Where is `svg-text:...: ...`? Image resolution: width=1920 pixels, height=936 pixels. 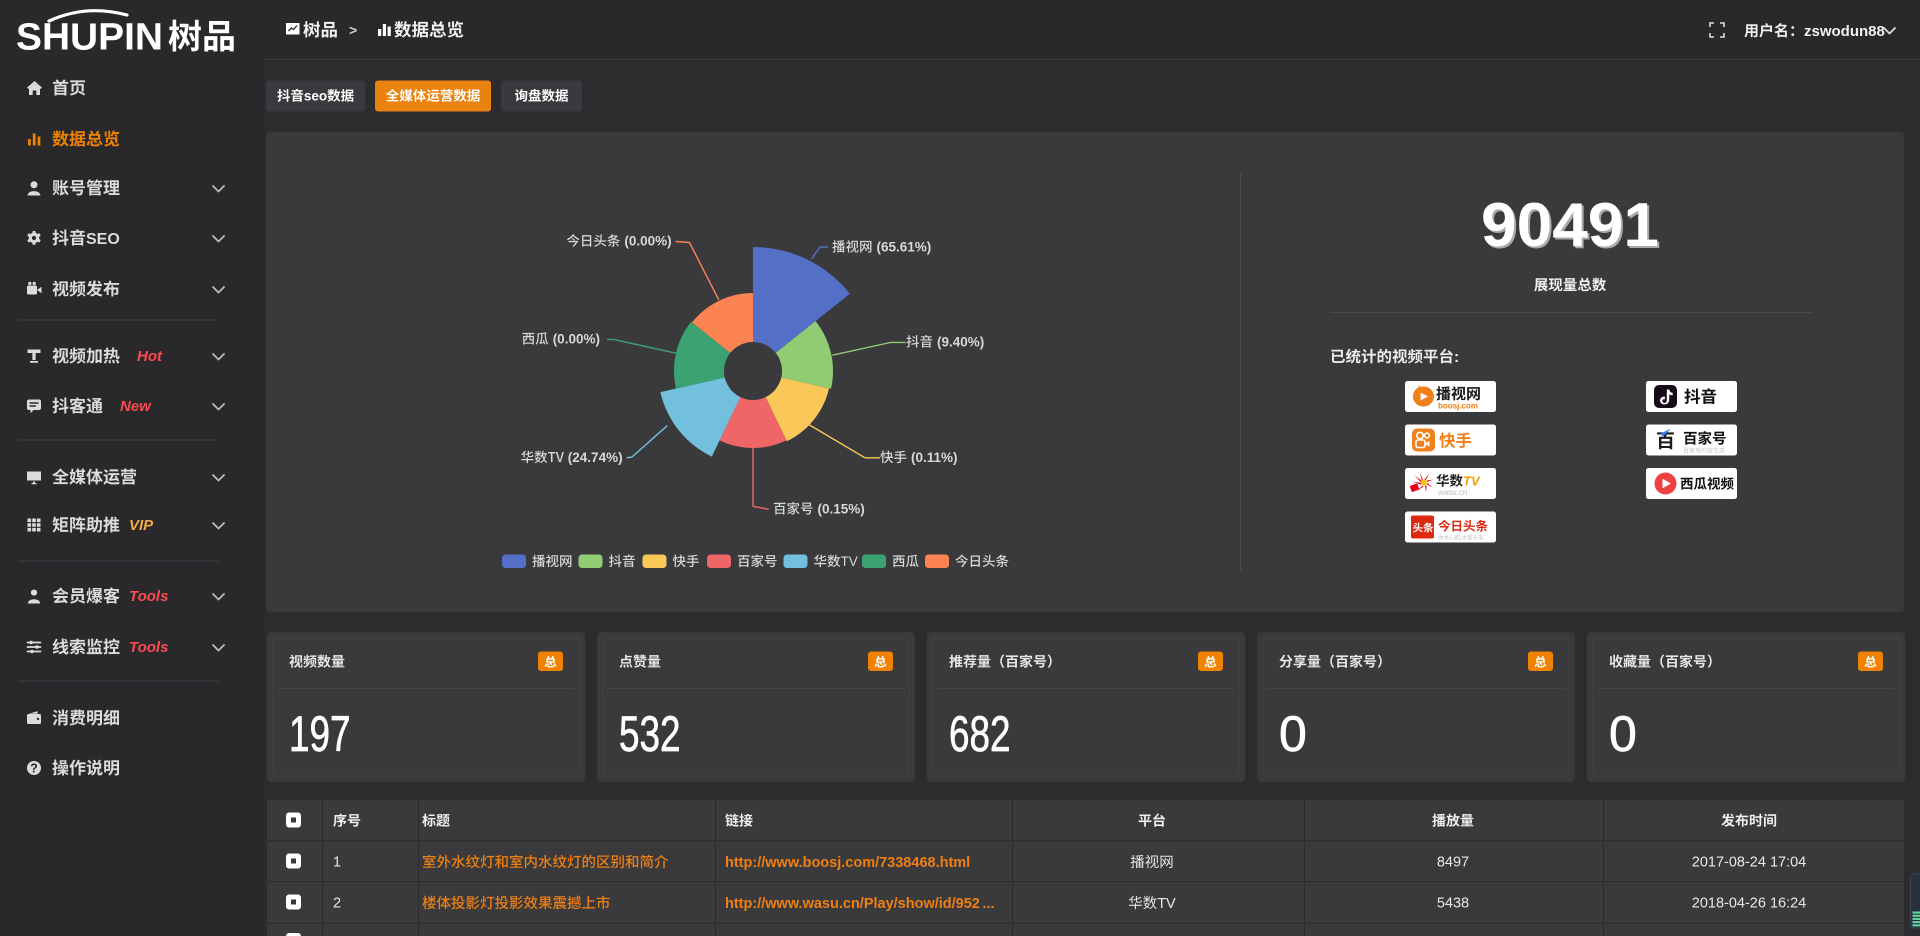
svg-text:...: ... is located at coordinates (988, 904).